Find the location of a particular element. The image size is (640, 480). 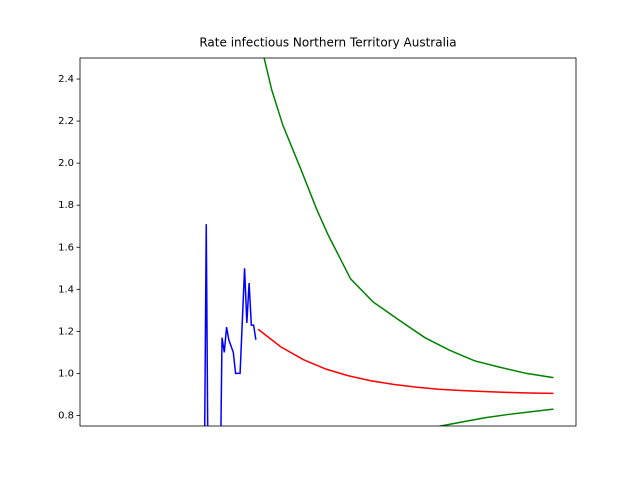

y-tick-label: 1.0 is located at coordinates (66, 373).